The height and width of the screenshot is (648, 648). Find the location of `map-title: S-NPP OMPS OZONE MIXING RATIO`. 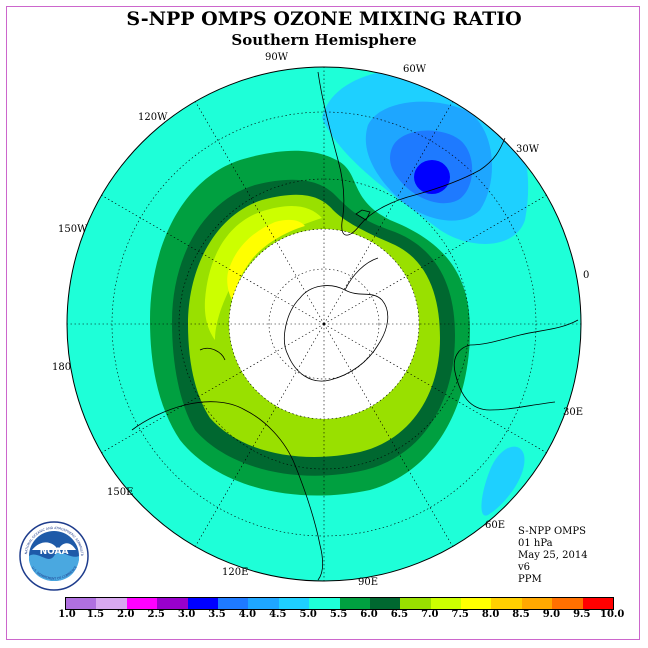

map-title: S-NPP OMPS OZONE MIXING RATIO is located at coordinates (324, 19).